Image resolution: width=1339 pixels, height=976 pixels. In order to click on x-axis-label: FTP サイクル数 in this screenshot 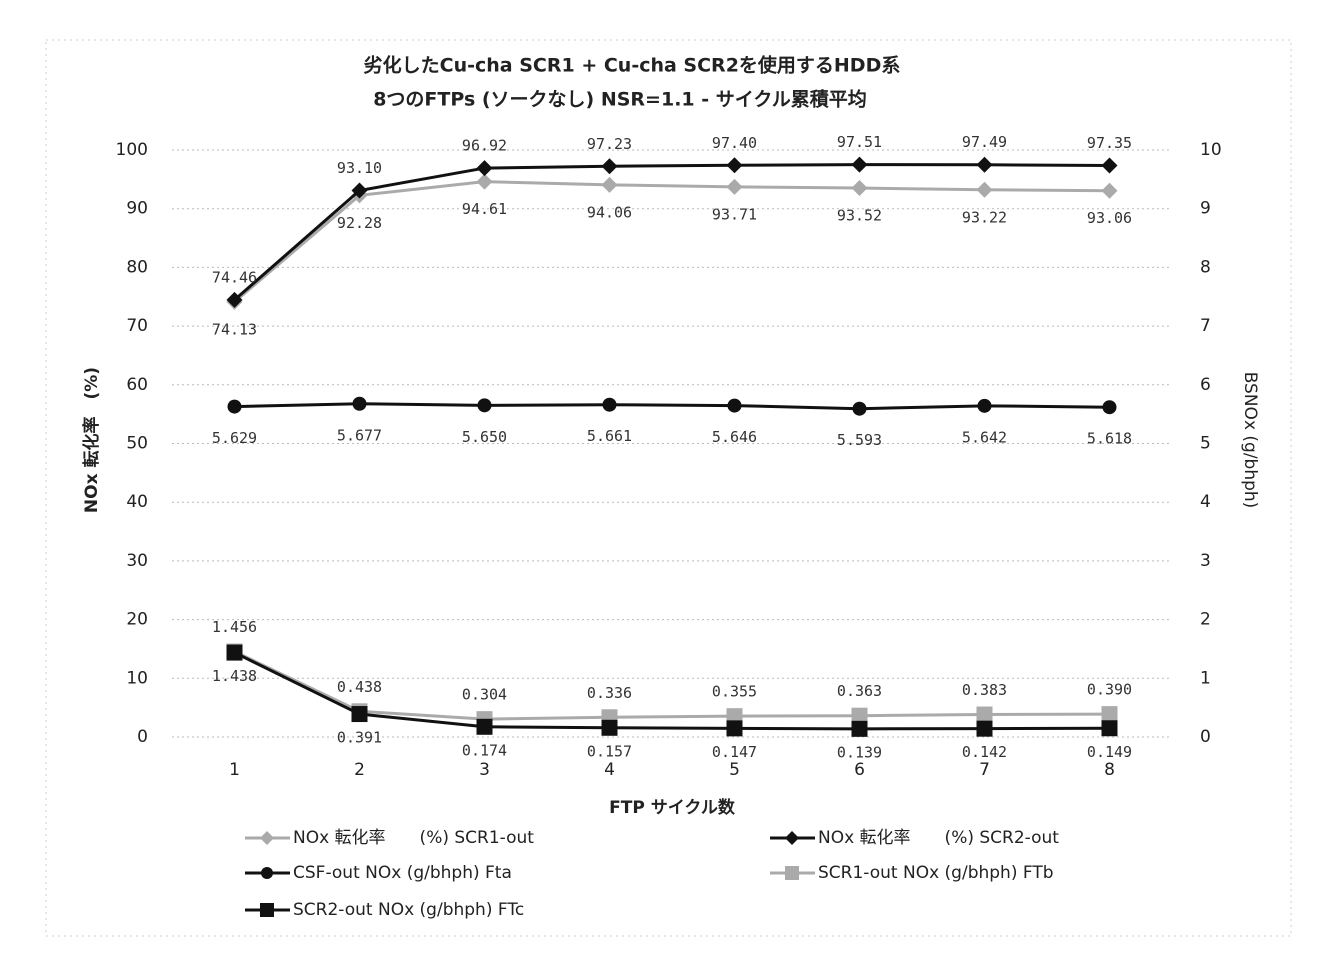, I will do `click(672, 807)`.